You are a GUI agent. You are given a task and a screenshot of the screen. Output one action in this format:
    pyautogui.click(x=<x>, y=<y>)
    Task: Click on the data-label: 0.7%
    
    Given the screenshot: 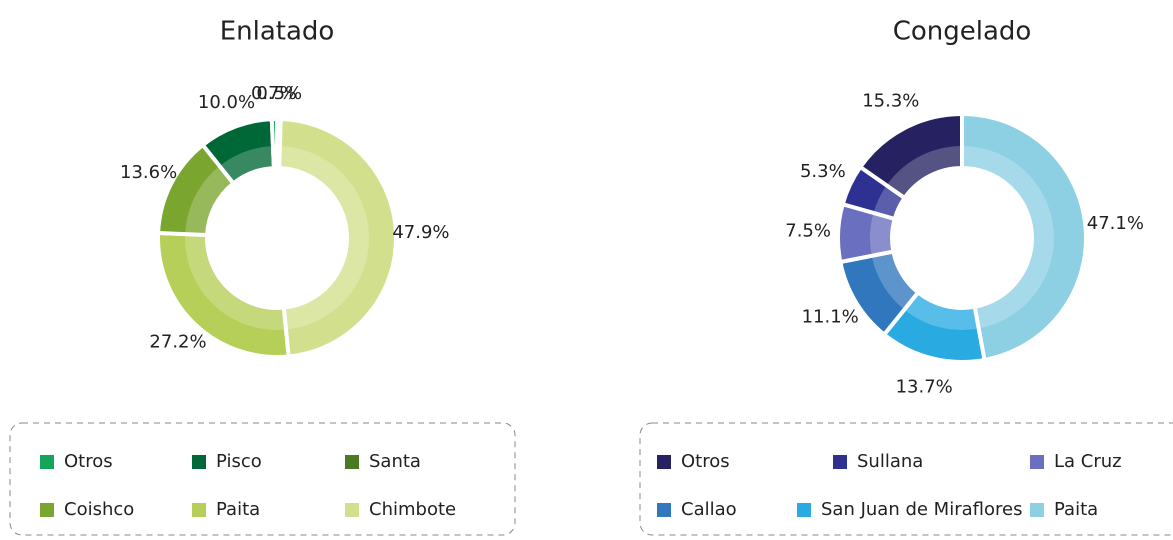 What is the action you would take?
    pyautogui.click(x=274, y=93)
    